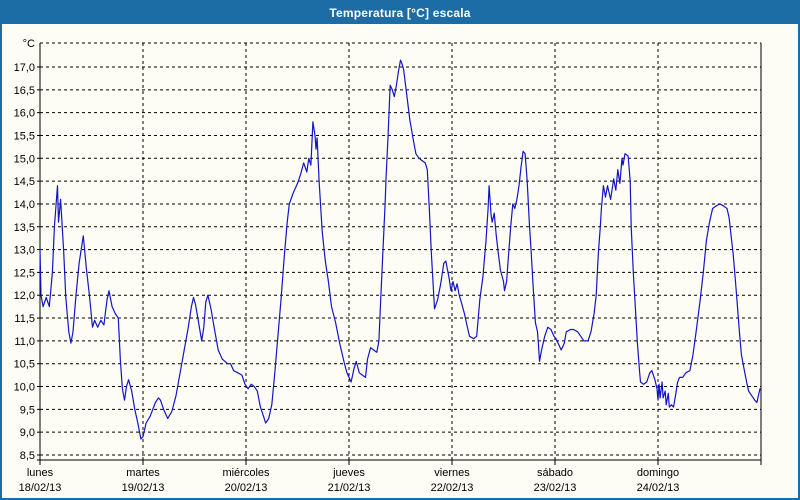 The height and width of the screenshot is (500, 800). Describe the element at coordinates (348, 473) in the screenshot. I see `x-day-label: jueves` at that location.